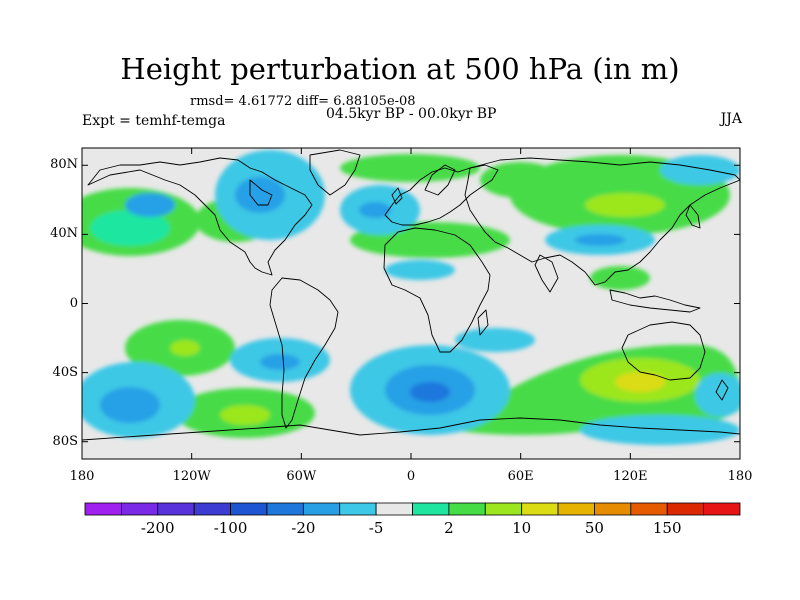 The image size is (800, 600). Describe the element at coordinates (440, 180) in the screenshot. I see `coast-scandinavia` at that location.